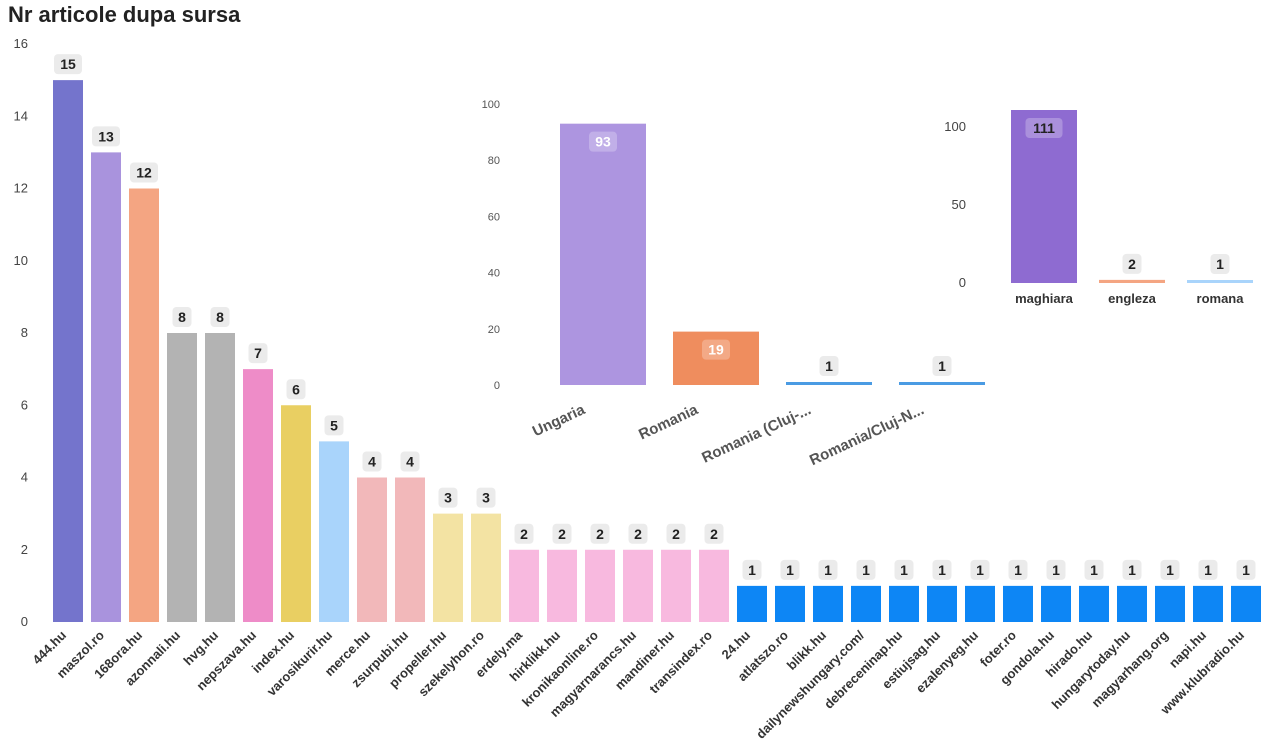  I want to click on y-tick-label: 12, so click(21, 188).